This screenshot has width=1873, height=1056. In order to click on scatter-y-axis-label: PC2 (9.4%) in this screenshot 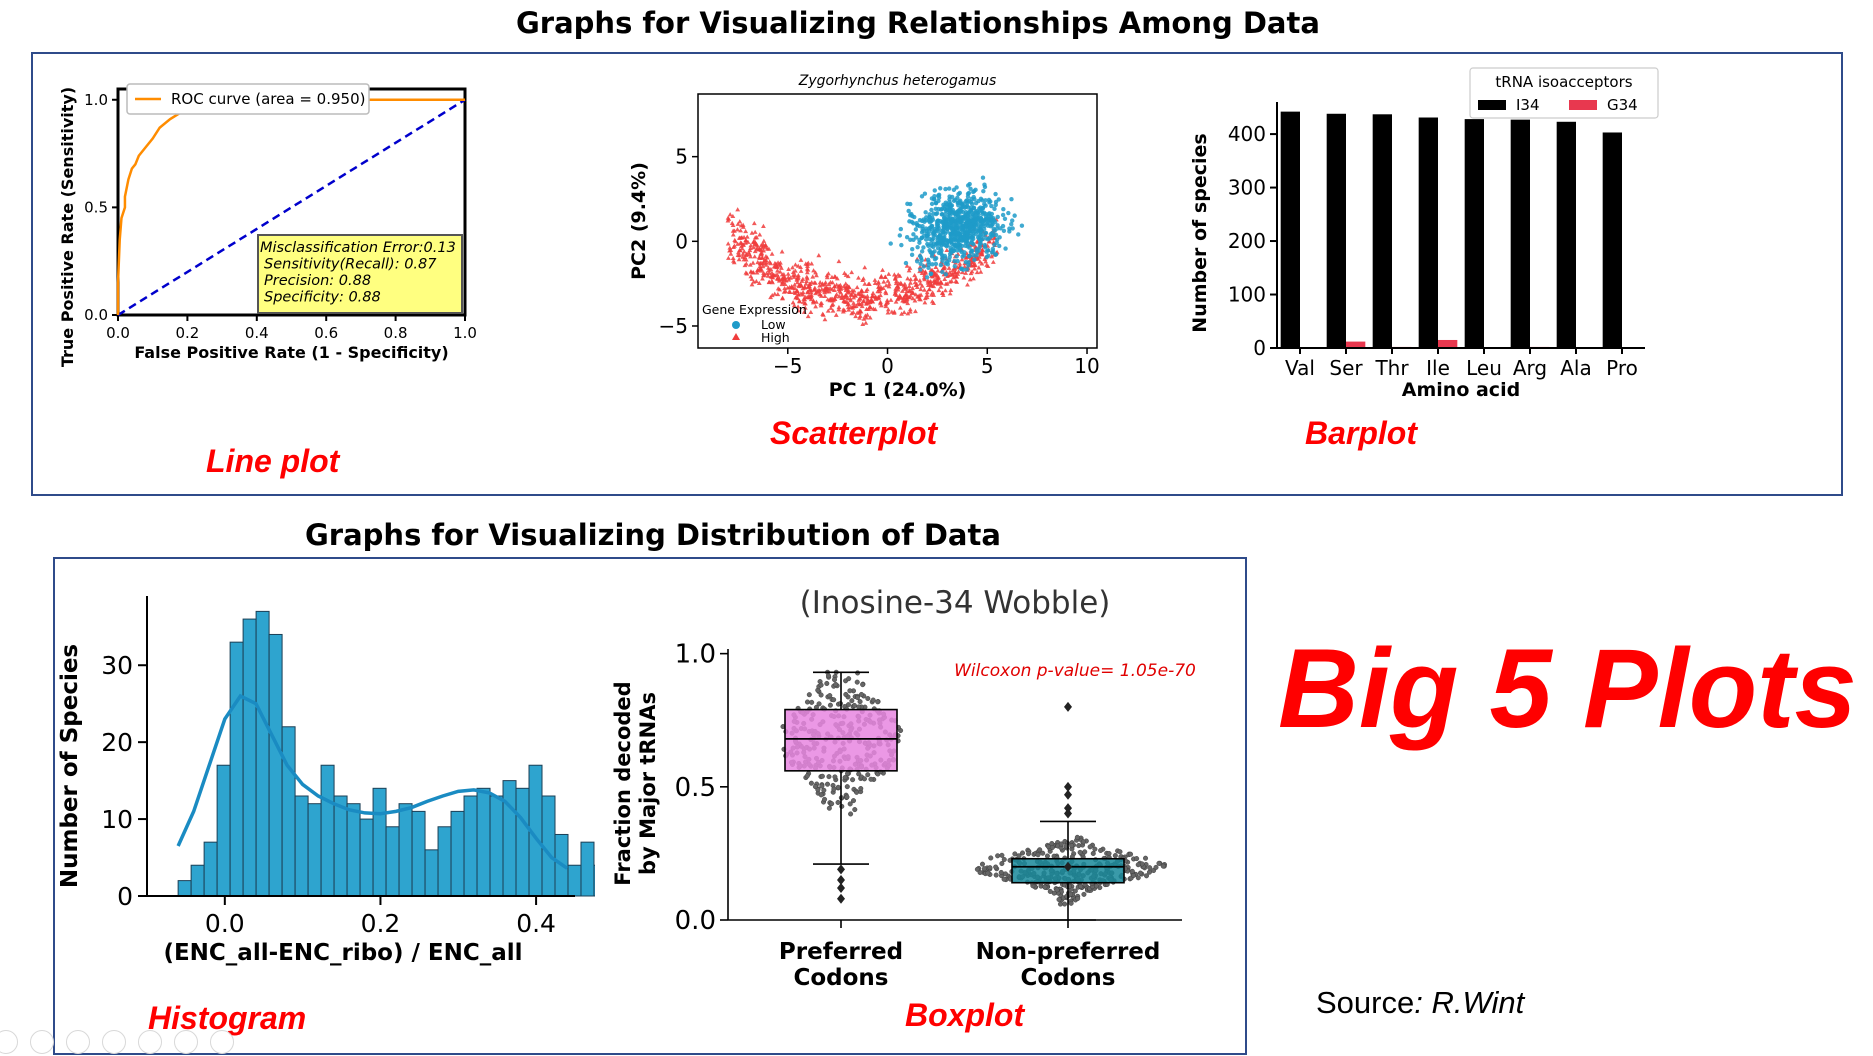, I will do `click(639, 221)`.